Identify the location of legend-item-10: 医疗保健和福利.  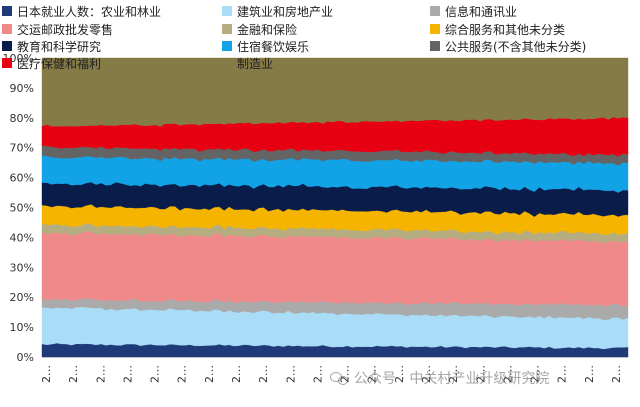
(51, 63).